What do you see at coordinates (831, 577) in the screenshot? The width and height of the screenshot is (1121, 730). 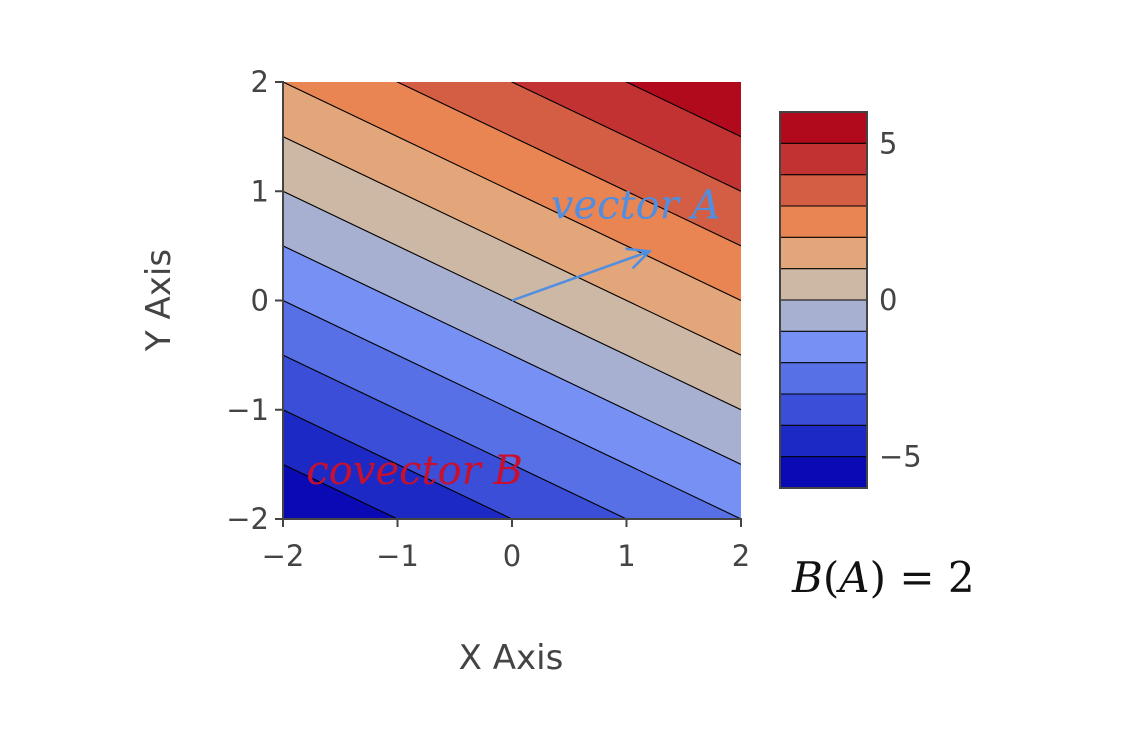 I see `formula-open: (` at bounding box center [831, 577].